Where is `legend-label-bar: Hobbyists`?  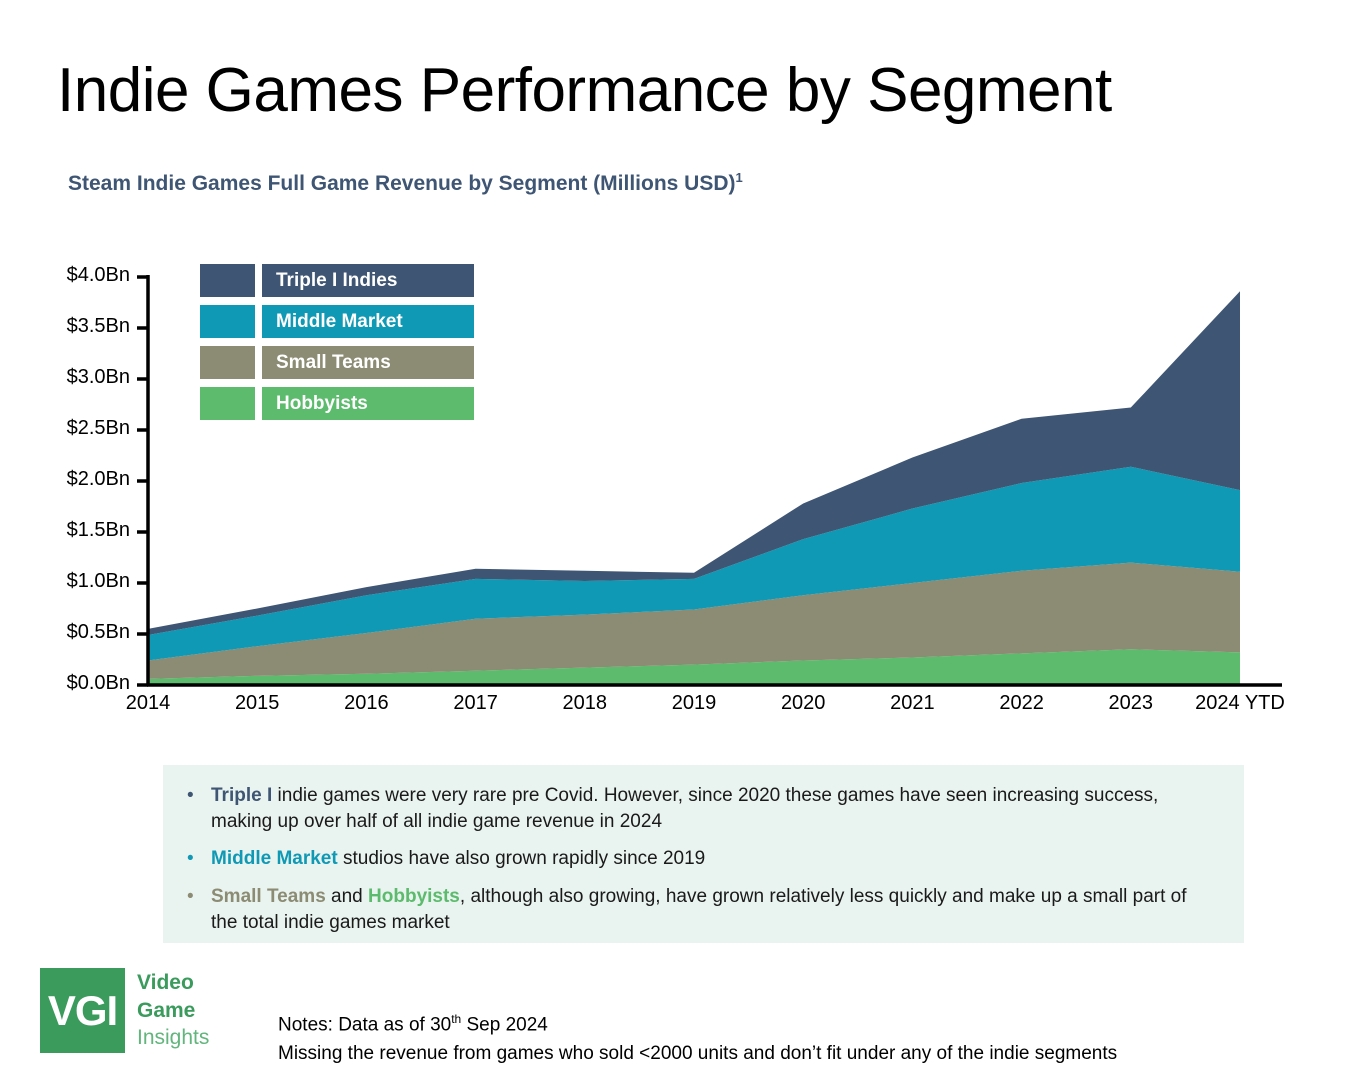
legend-label-bar: Hobbyists is located at coordinates (368, 403).